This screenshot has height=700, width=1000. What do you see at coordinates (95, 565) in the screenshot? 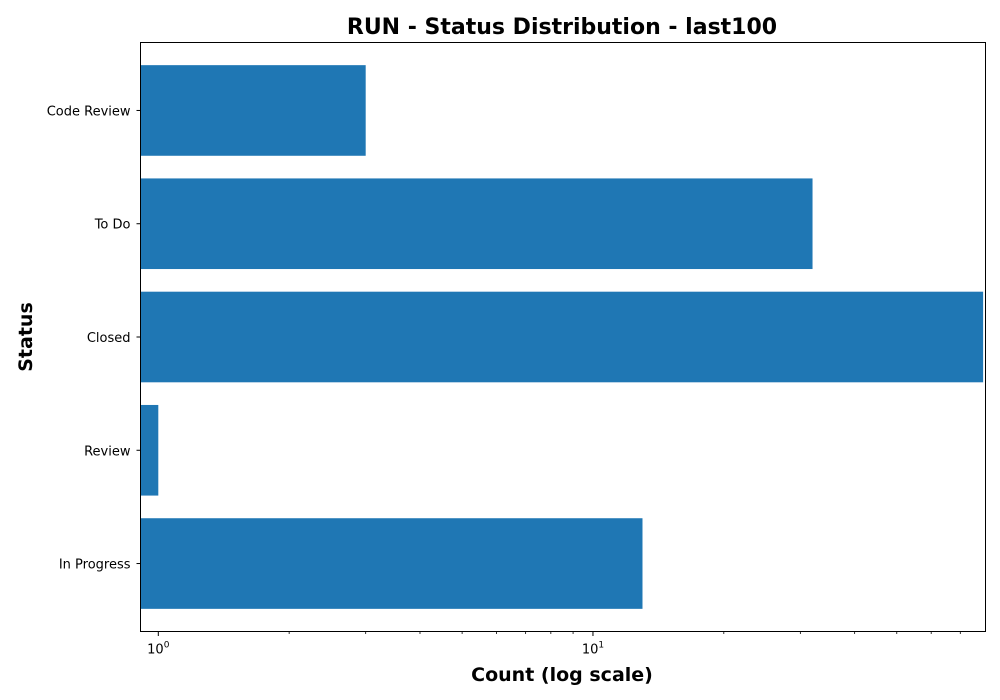
I see `y-tick-label: In Progress` at bounding box center [95, 565].